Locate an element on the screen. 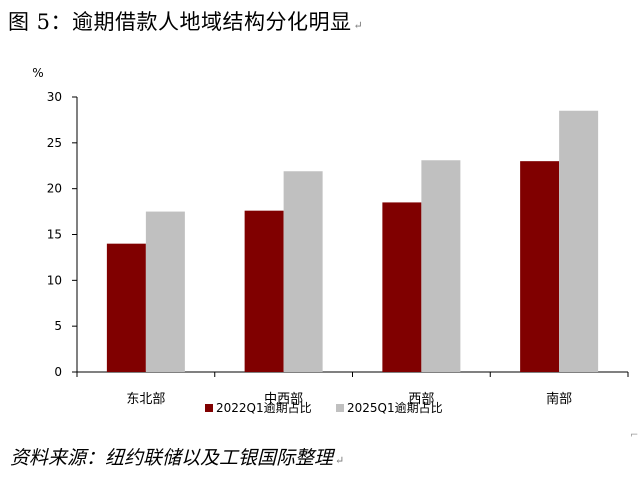 The image size is (639, 478). y-tick-label: 10 is located at coordinates (54, 280).